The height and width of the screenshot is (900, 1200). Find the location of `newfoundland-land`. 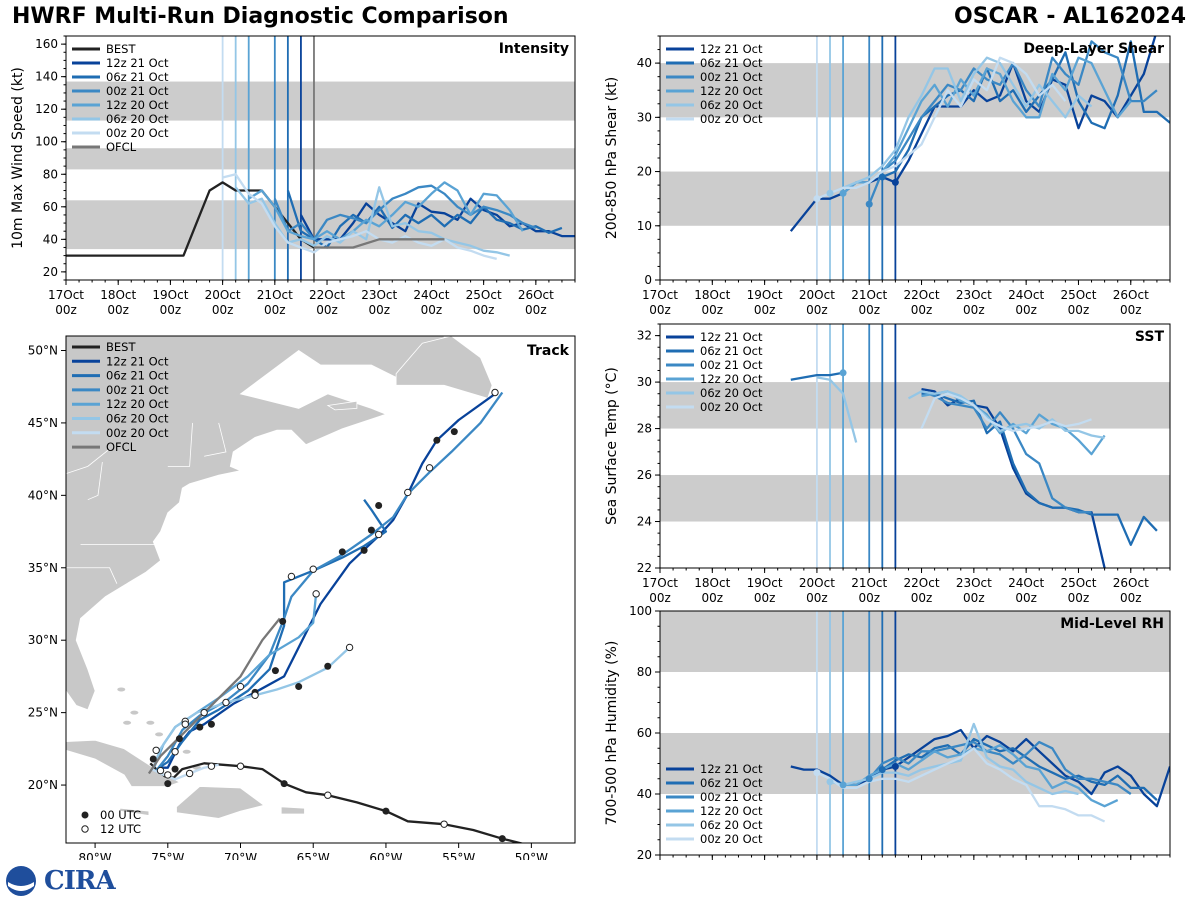

newfoundland-land is located at coordinates (444, 367).